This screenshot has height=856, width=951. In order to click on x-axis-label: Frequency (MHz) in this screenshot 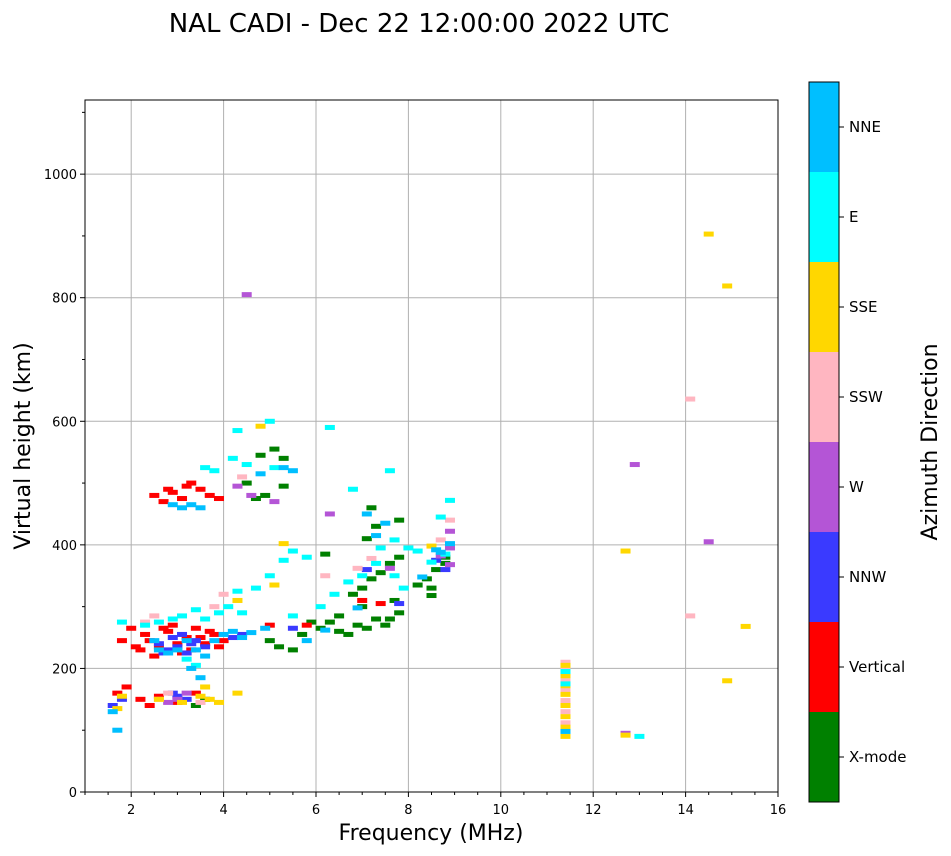, I will do `click(431, 833)`.